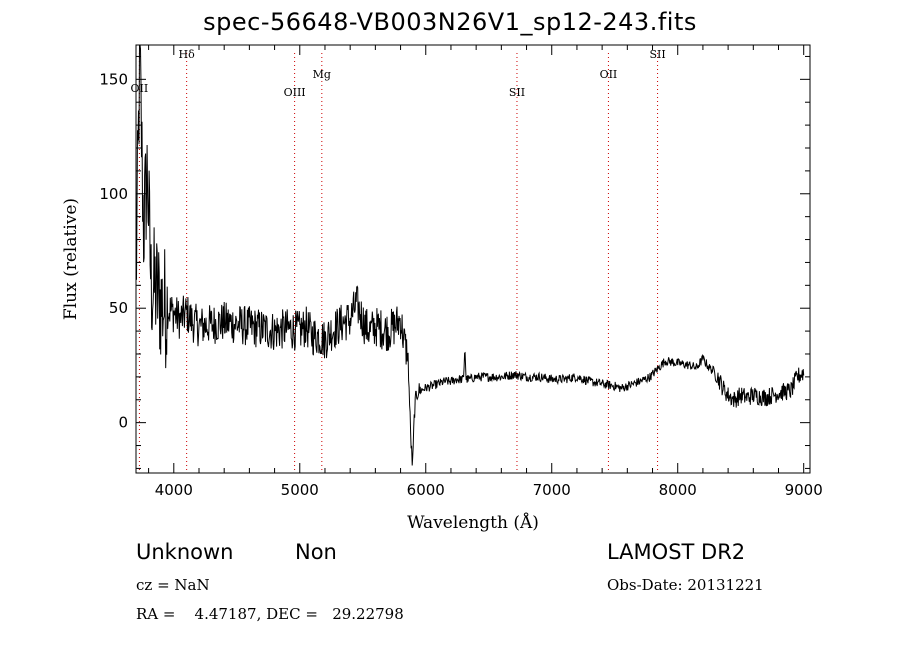 Image resolution: width=900 pixels, height=650 pixels. What do you see at coordinates (174, 490) in the screenshot?
I see `x-tick-label: 4000` at bounding box center [174, 490].